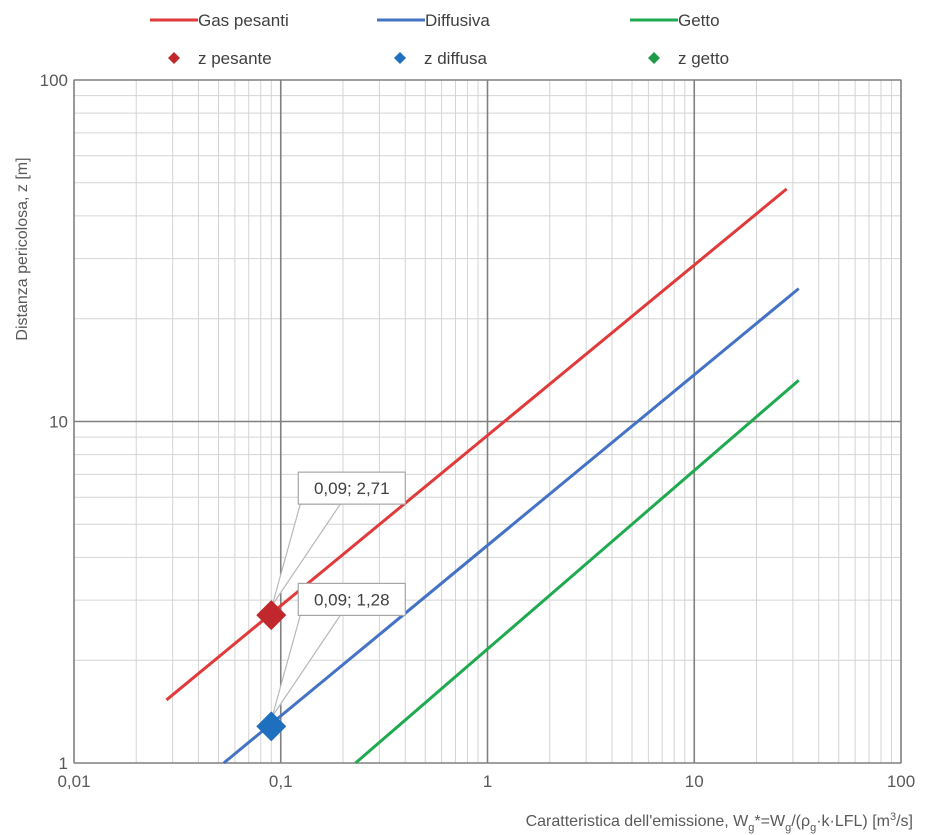  What do you see at coordinates (271, 671) in the screenshot?
I see `point-layer` at bounding box center [271, 671].